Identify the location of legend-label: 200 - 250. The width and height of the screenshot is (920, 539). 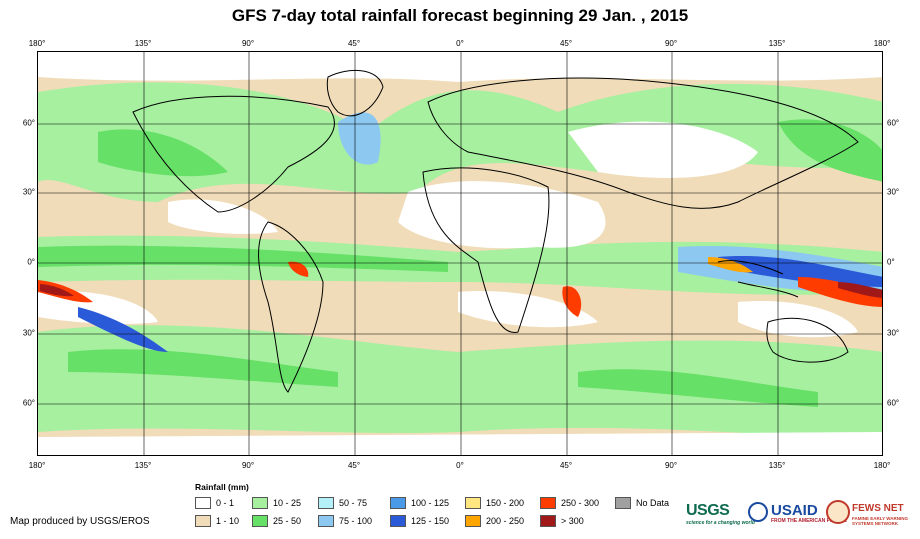
(505, 521).